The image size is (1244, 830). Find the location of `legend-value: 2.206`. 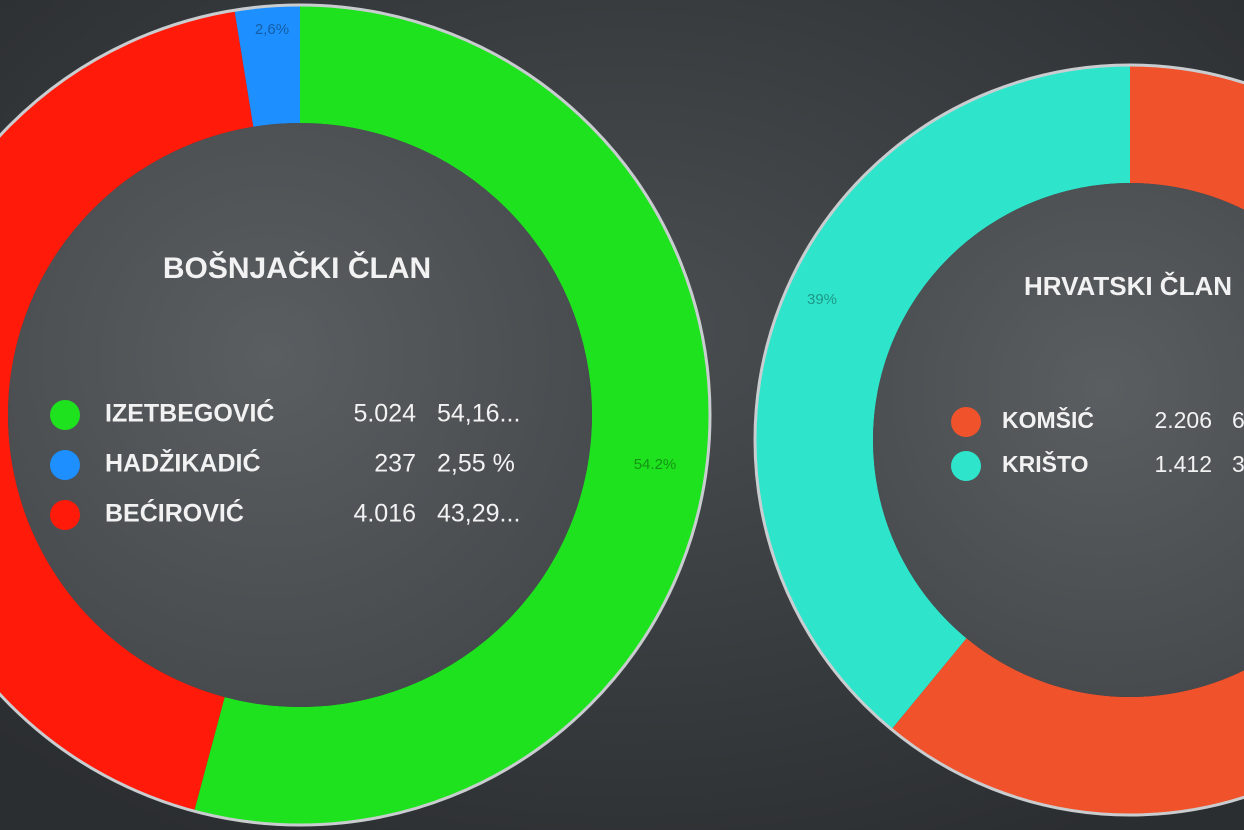

legend-value: 2.206 is located at coordinates (1183, 420).